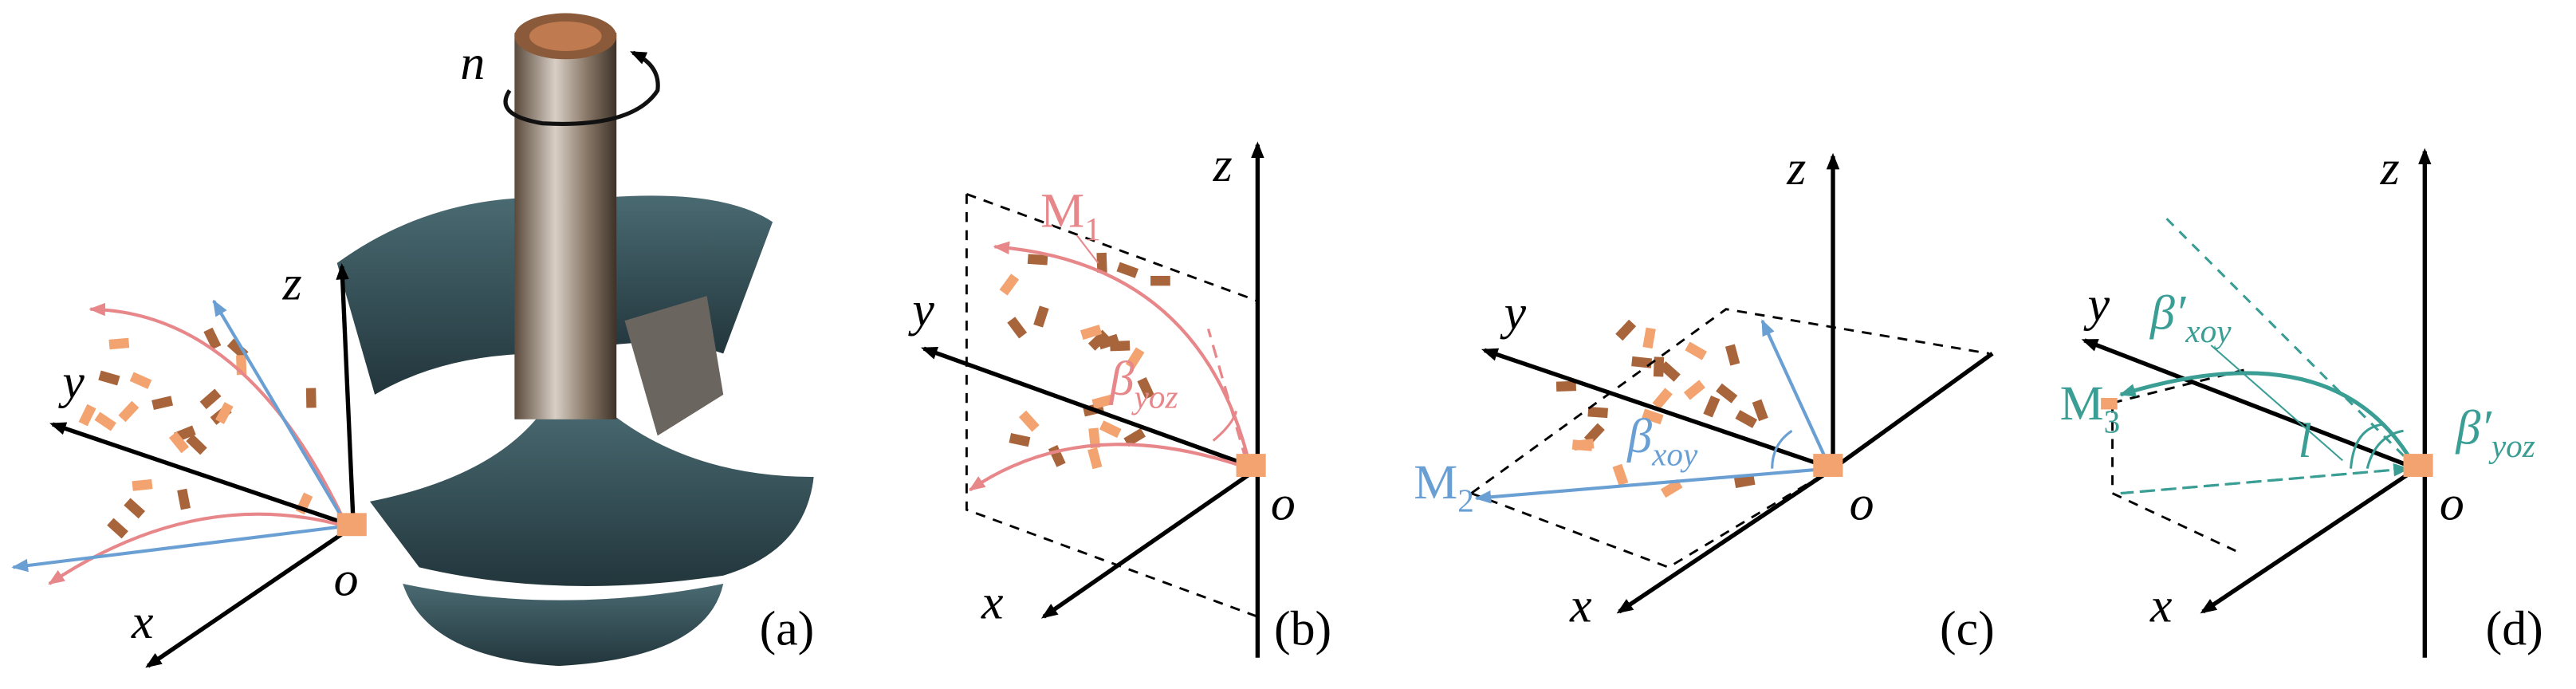 This screenshot has width=2576, height=689. Describe the element at coordinates (1968, 628) in the screenshot. I see `panel-label: (c)` at that location.